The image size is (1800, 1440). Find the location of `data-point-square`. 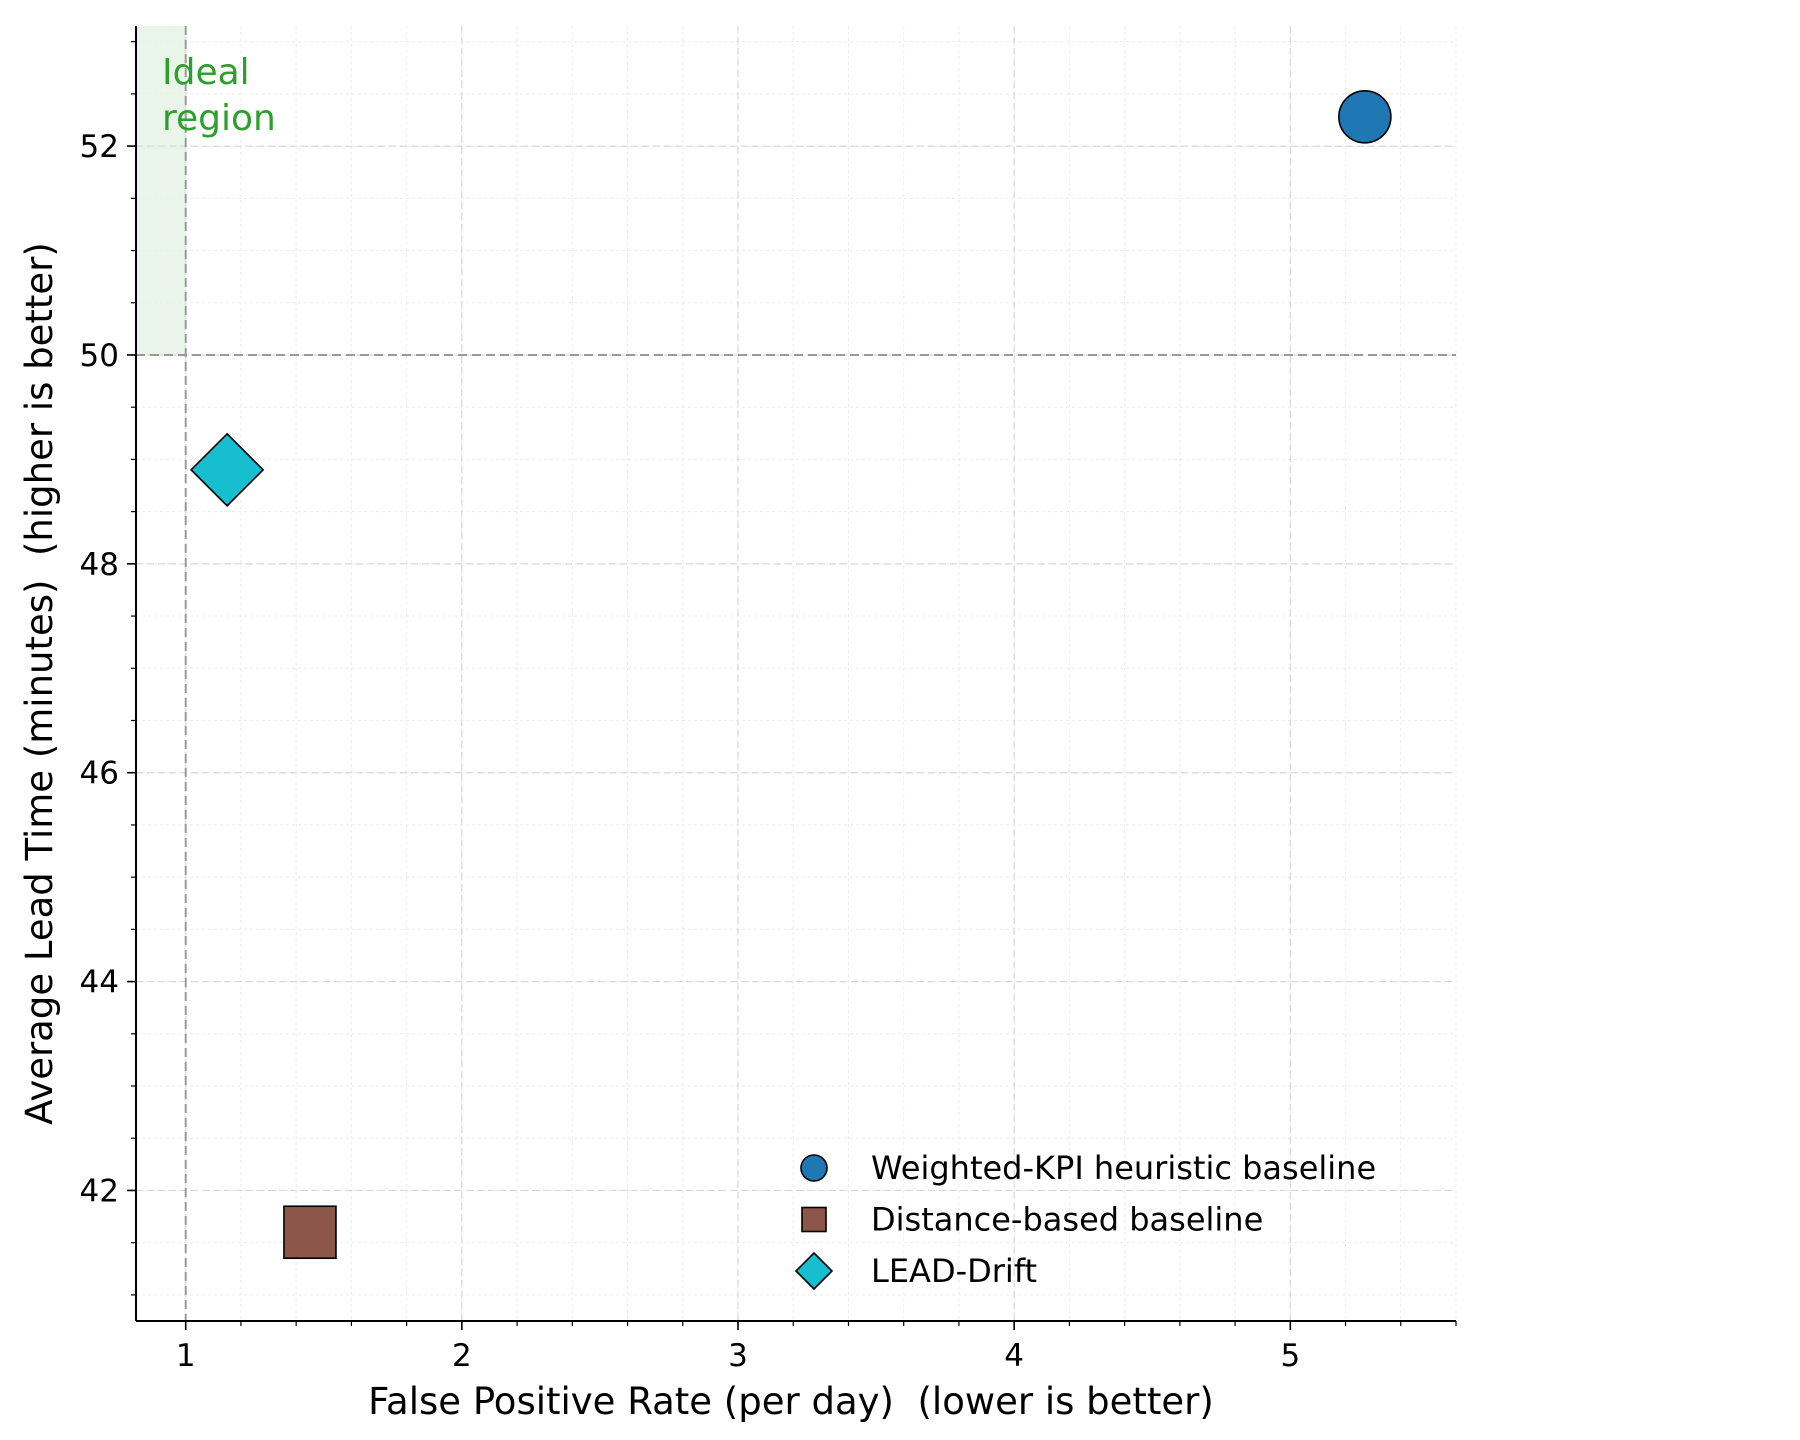

data-point-square is located at coordinates (310, 1232).